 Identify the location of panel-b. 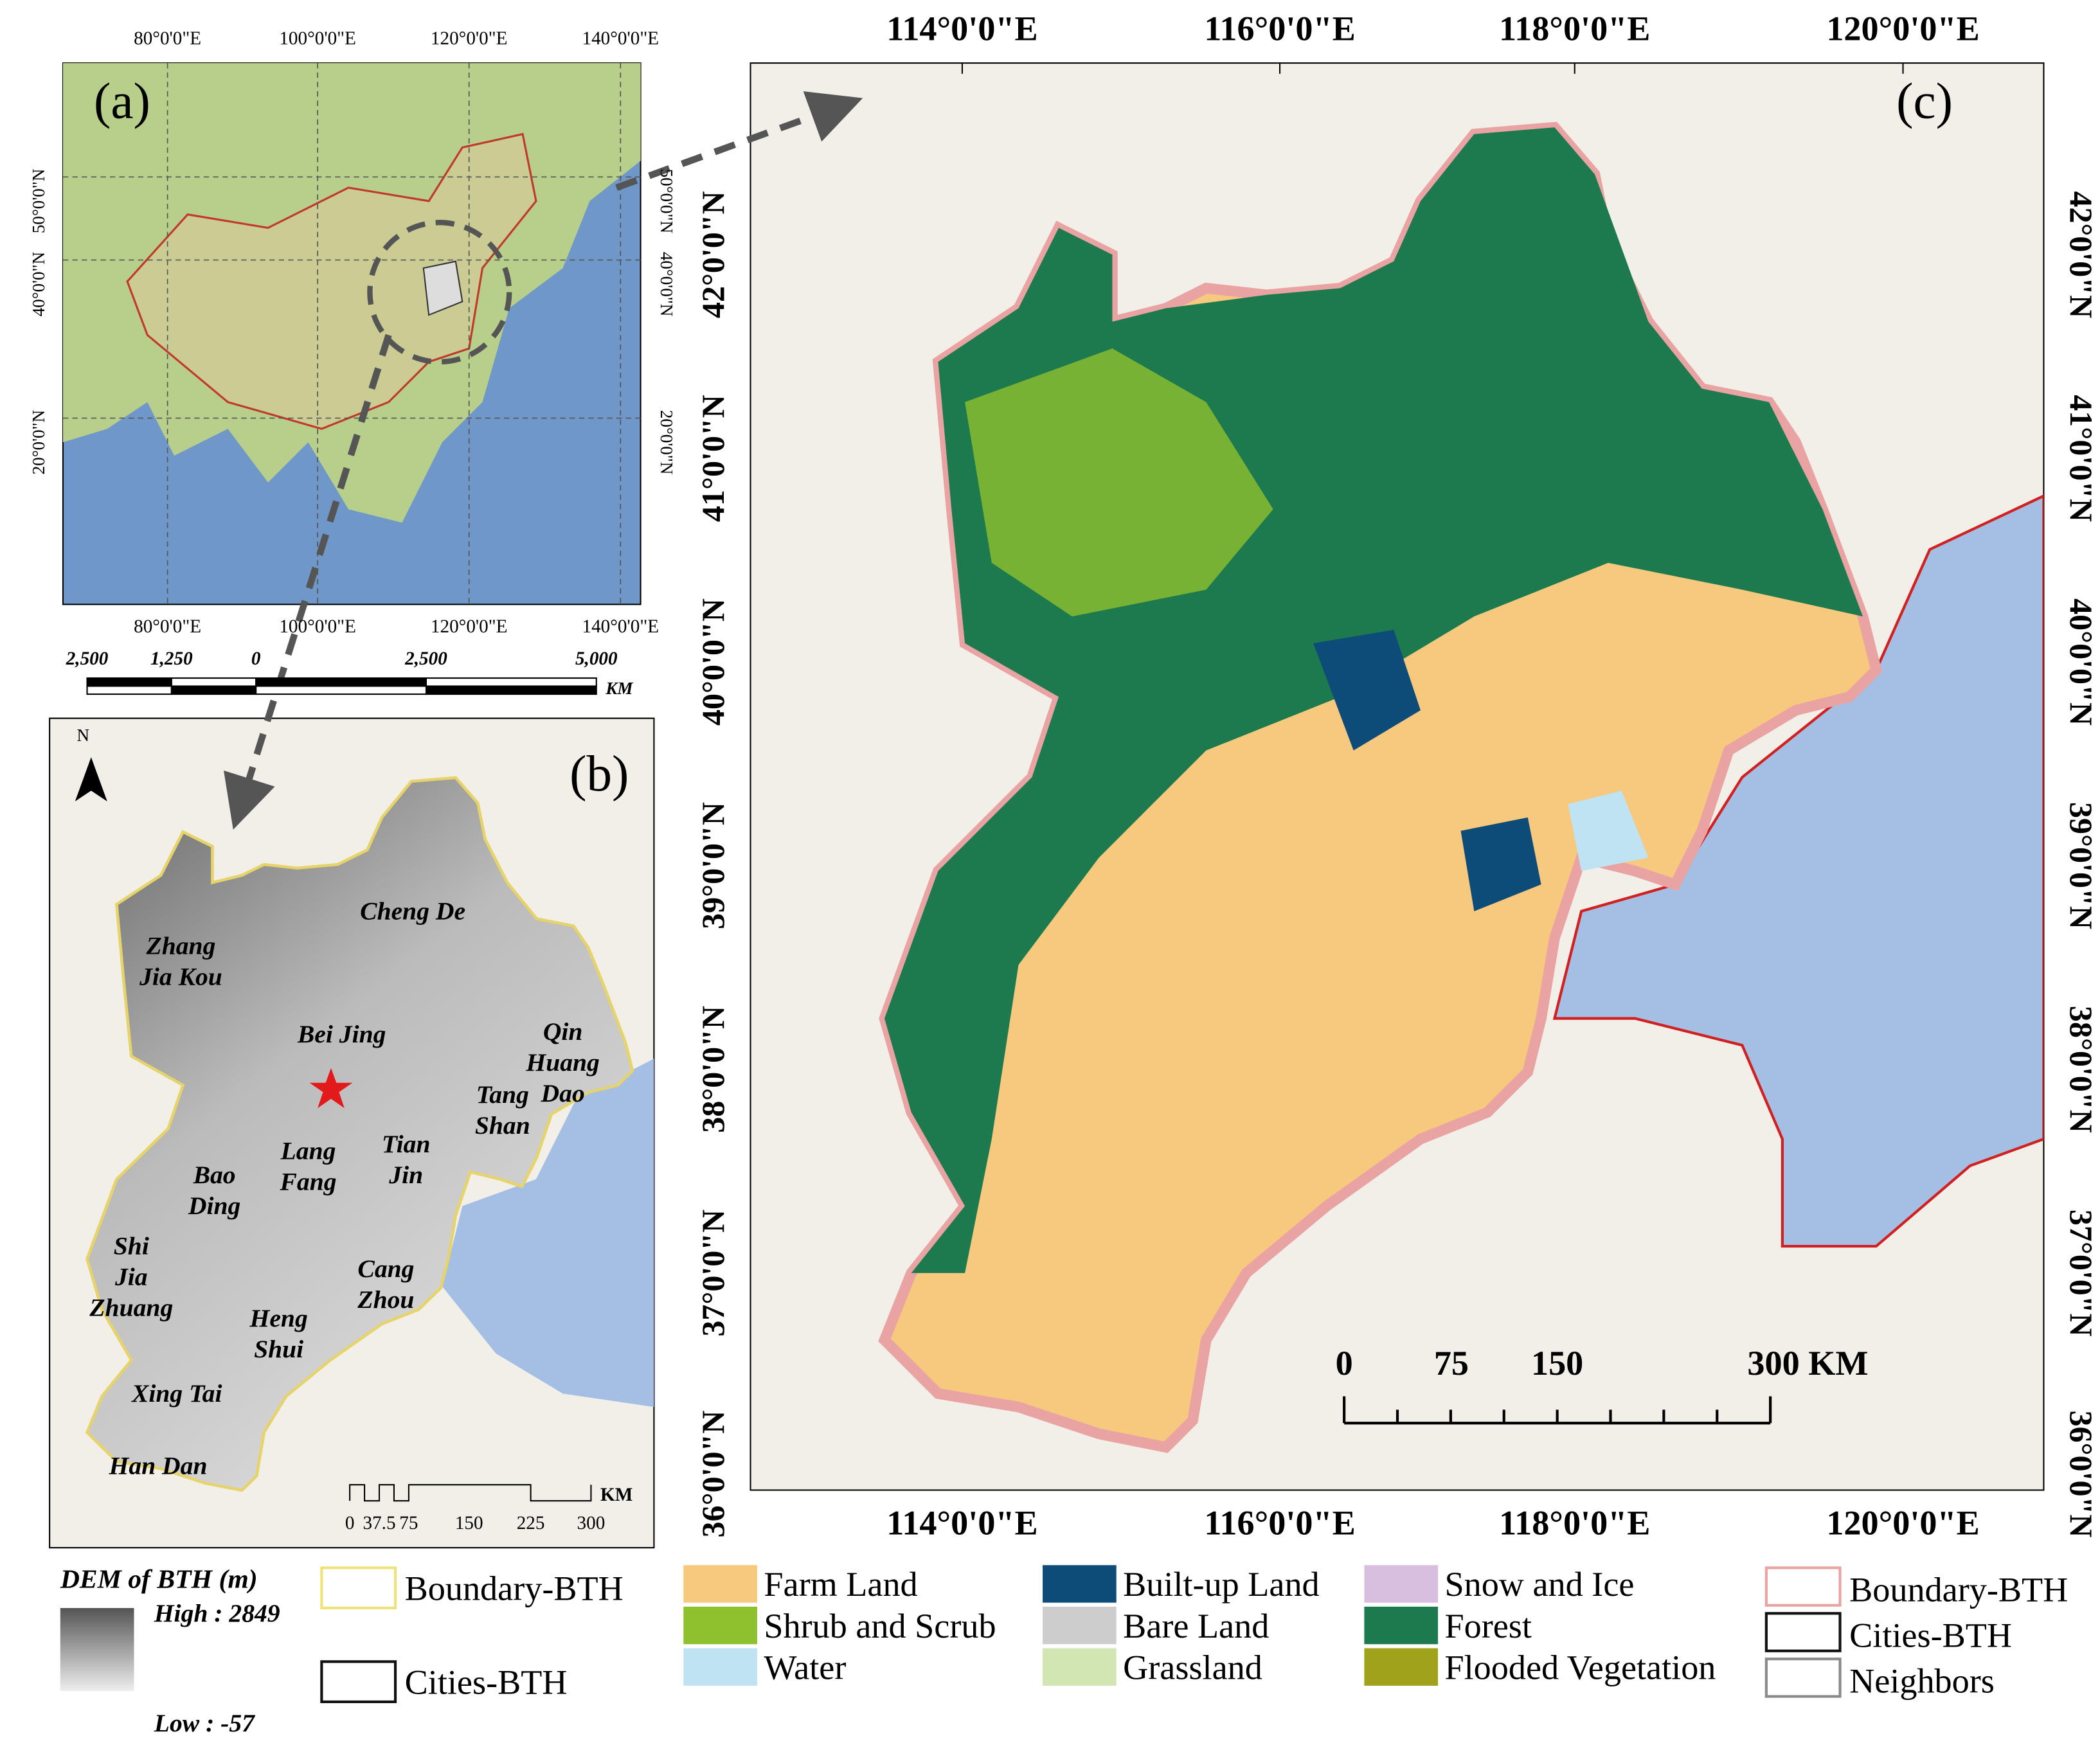
(352, 1133).